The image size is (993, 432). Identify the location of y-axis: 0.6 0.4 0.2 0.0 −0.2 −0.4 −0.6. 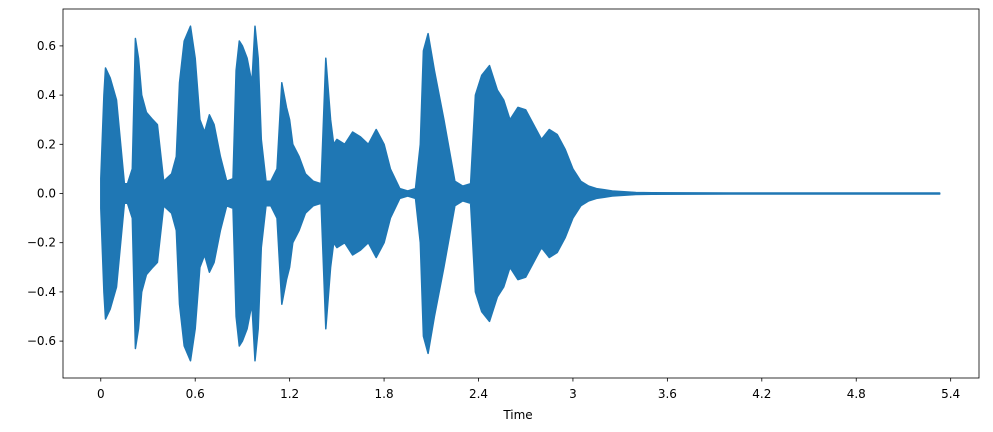
(45, 193).